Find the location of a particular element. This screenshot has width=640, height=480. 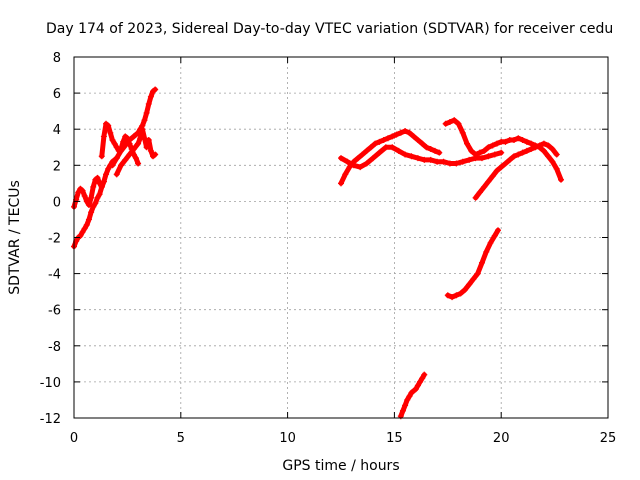

y-axis-title: SDTVAR / TECUs is located at coordinates (15, 237).